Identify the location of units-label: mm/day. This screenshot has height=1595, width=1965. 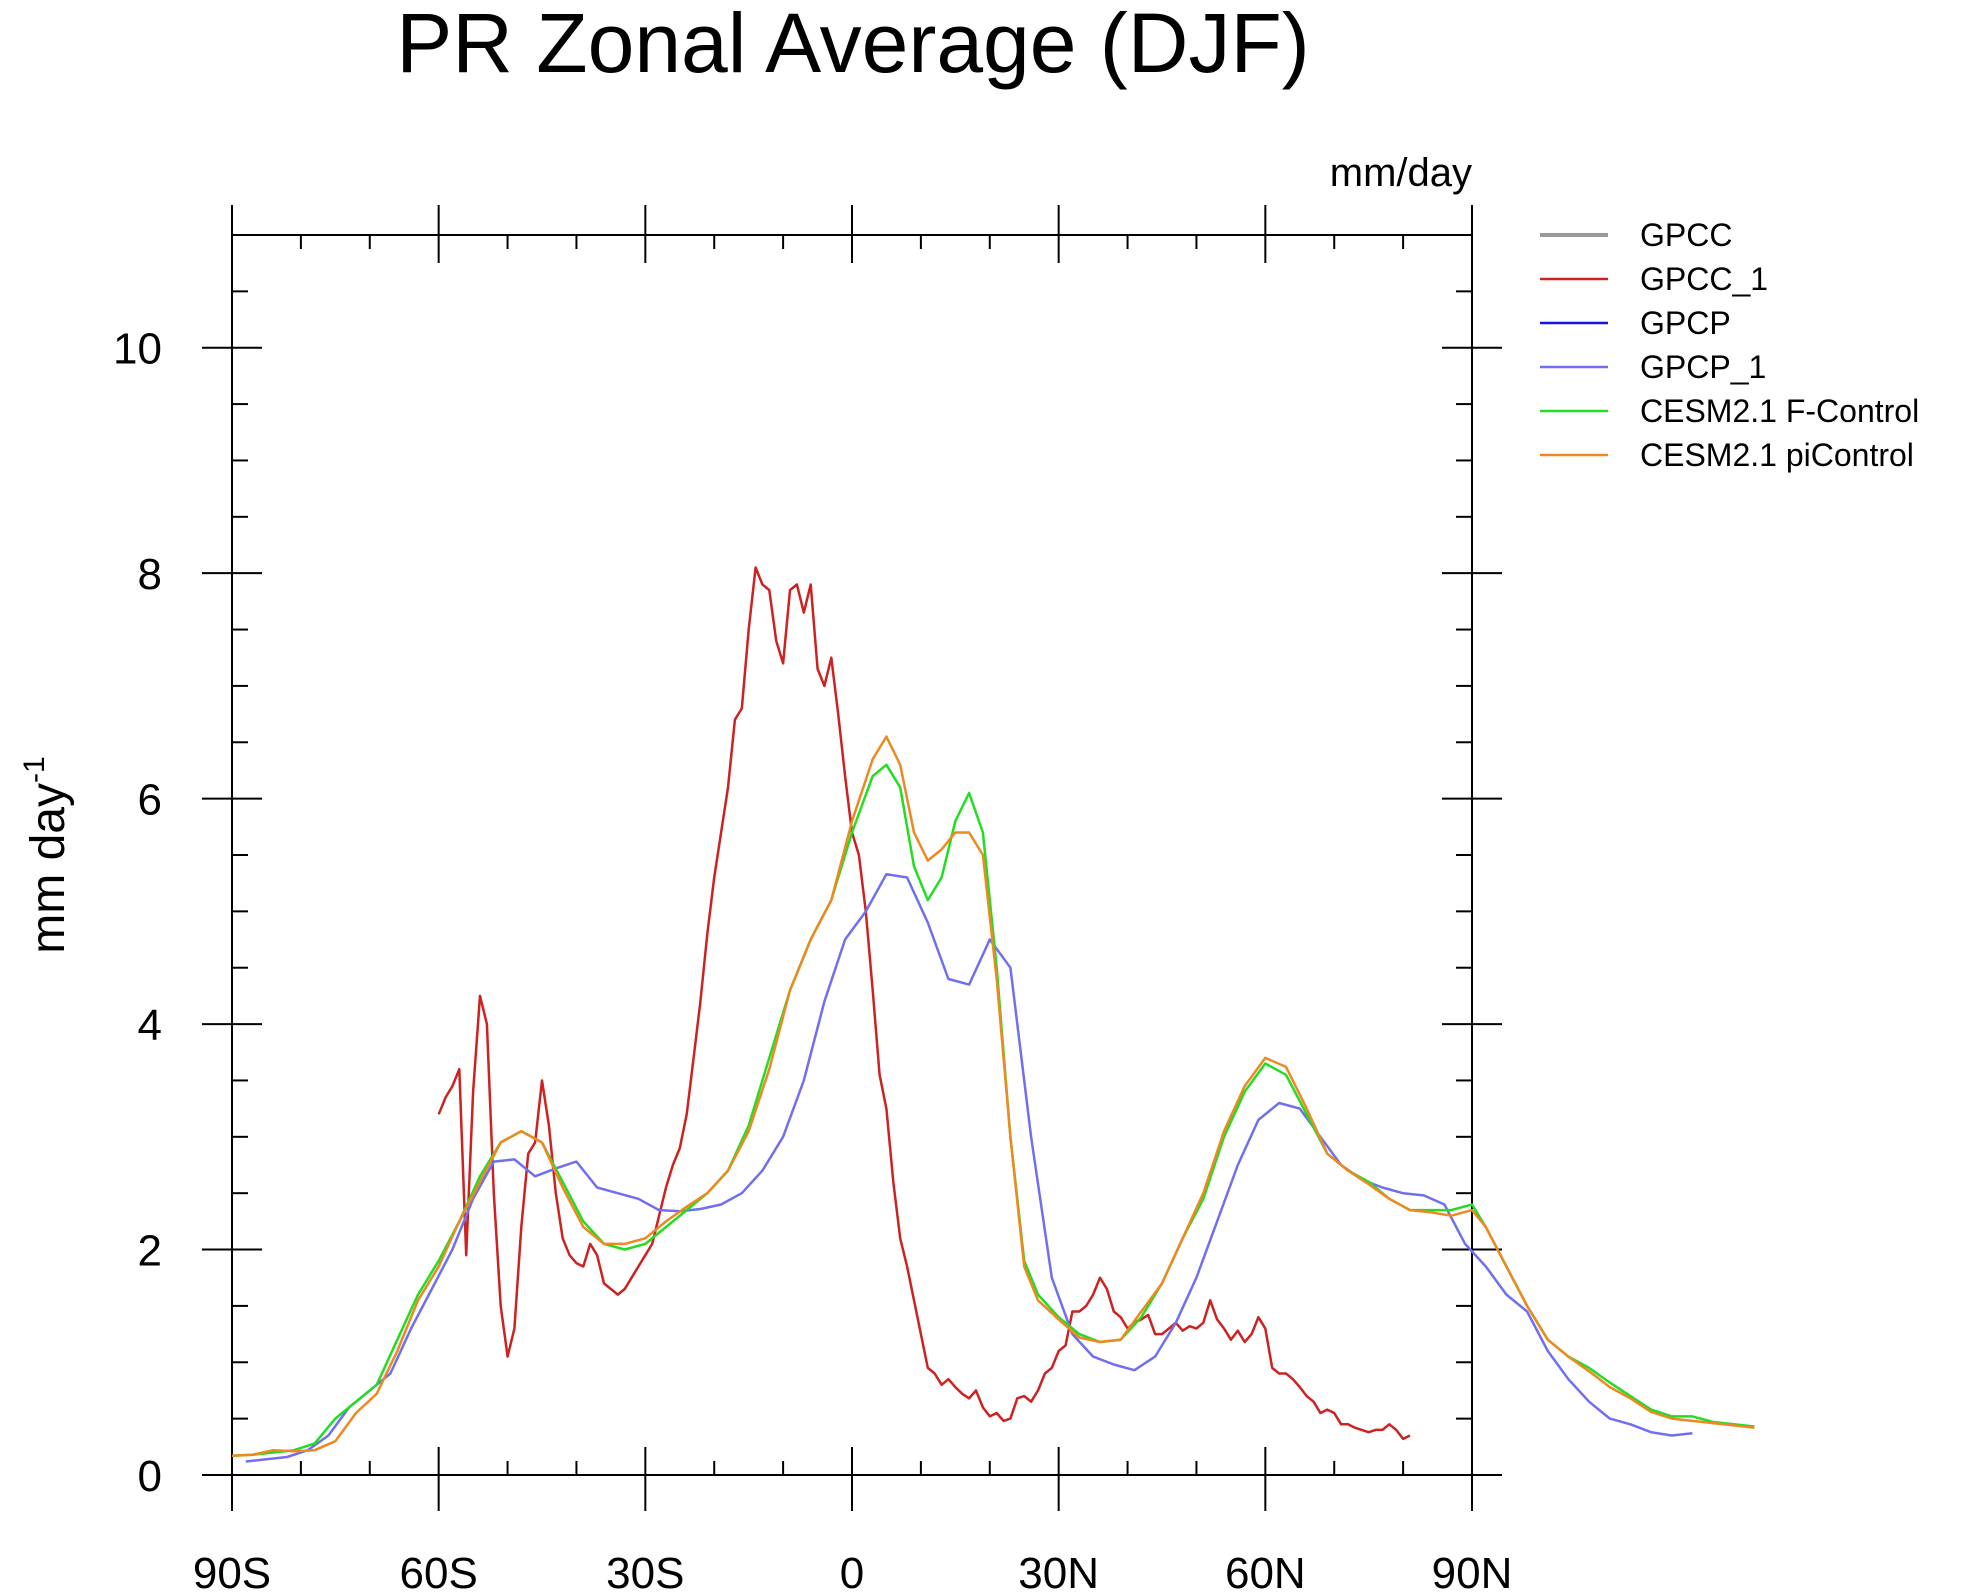
(1401, 173).